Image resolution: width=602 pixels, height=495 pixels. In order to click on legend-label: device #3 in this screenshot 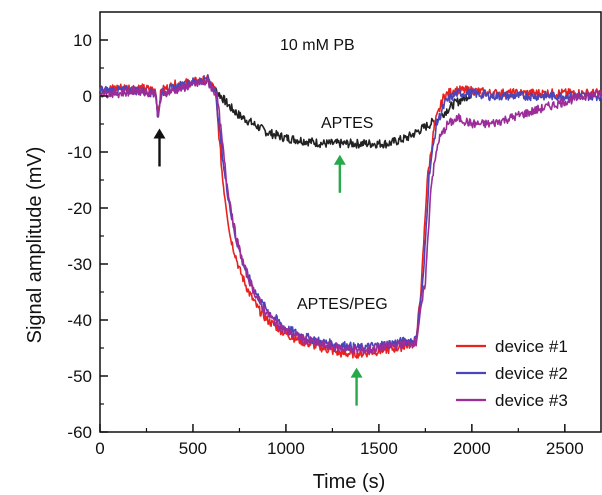, I will do `click(531, 400)`.